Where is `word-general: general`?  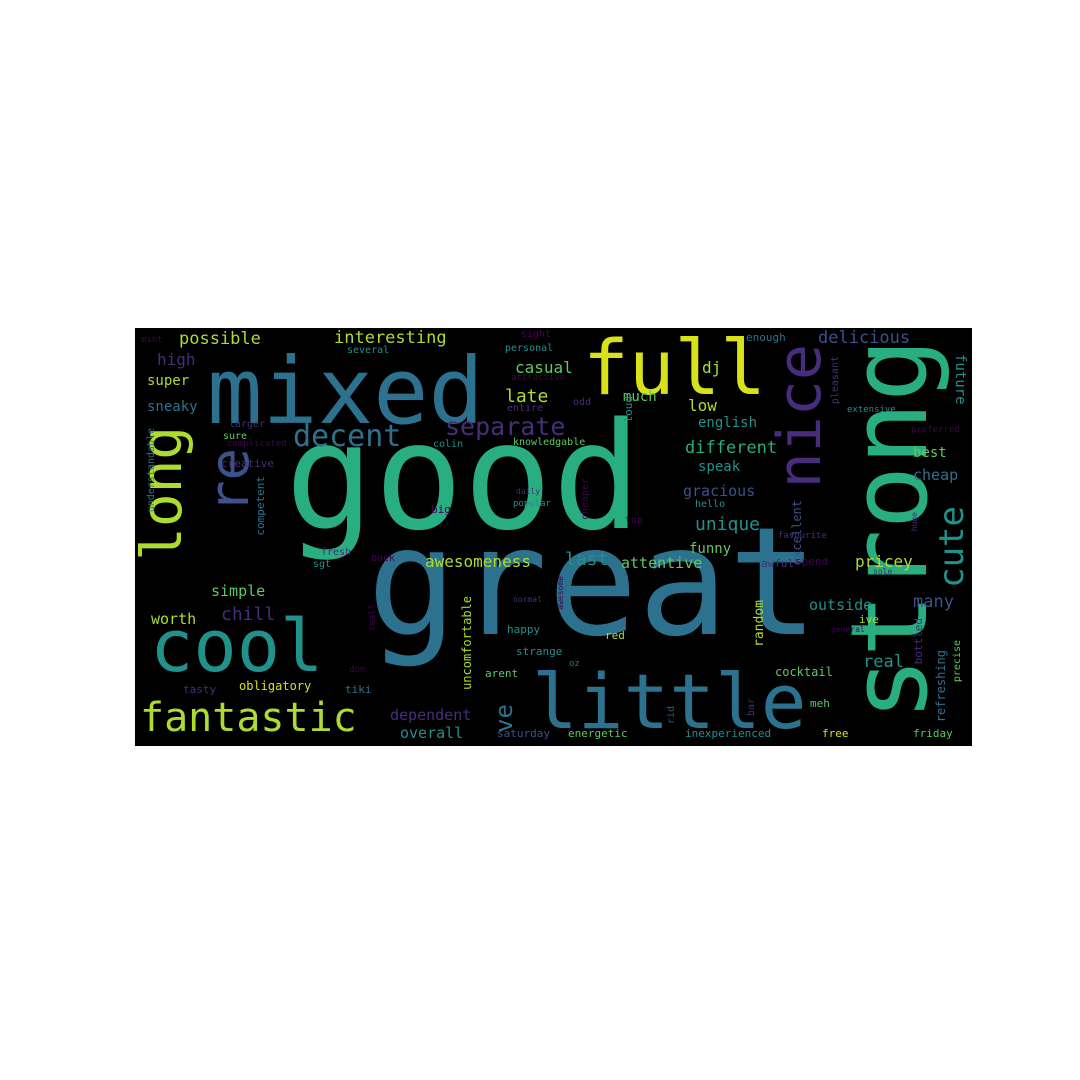 word-general: general is located at coordinates (848, 629).